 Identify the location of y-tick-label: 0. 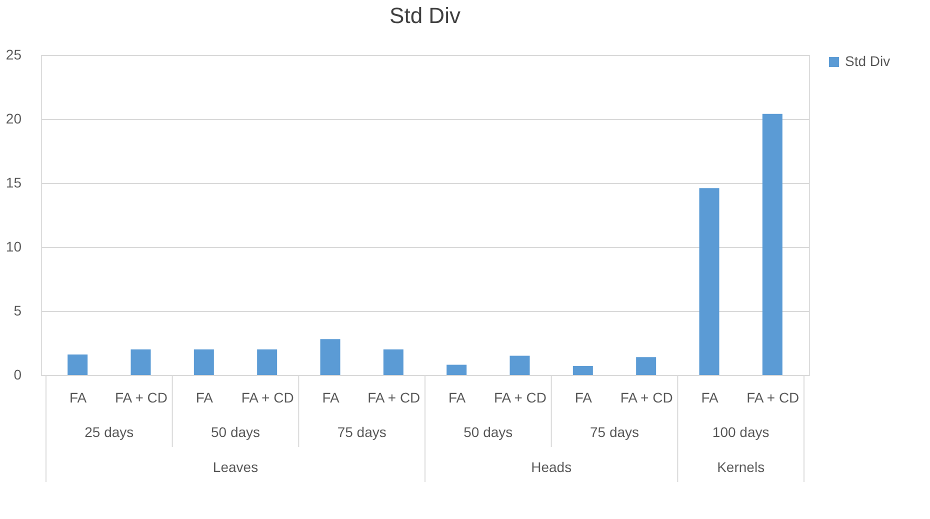
(18, 374).